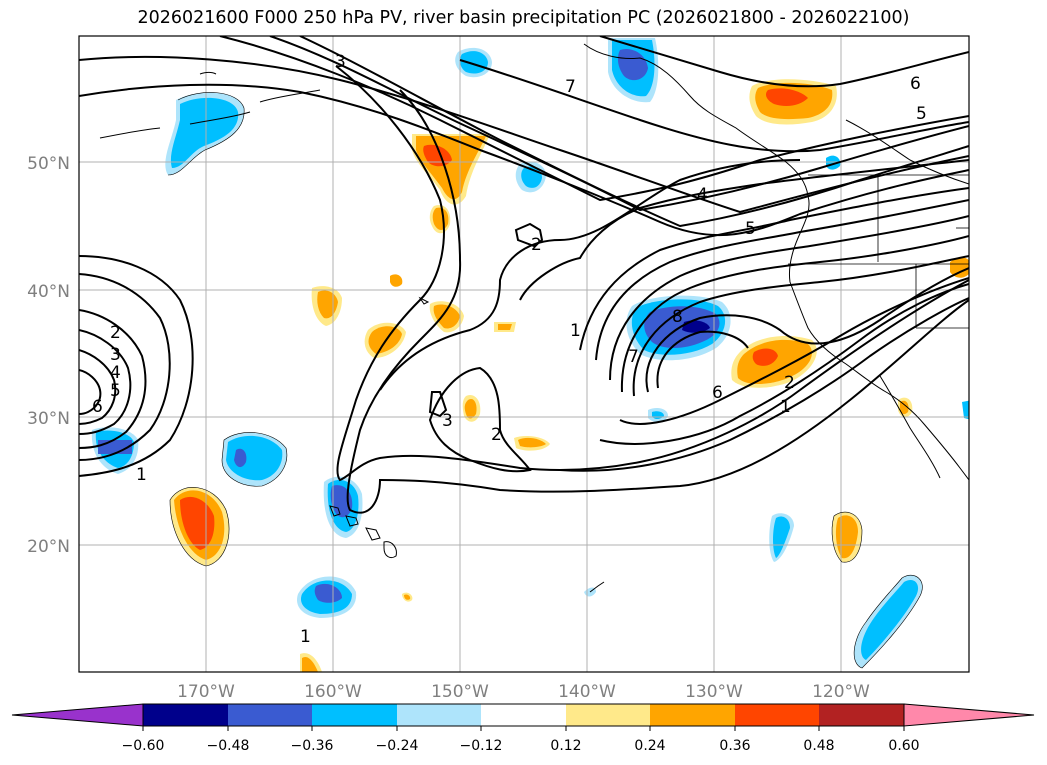  What do you see at coordinates (677, 317) in the screenshot?
I see `contour-label: 8` at bounding box center [677, 317].